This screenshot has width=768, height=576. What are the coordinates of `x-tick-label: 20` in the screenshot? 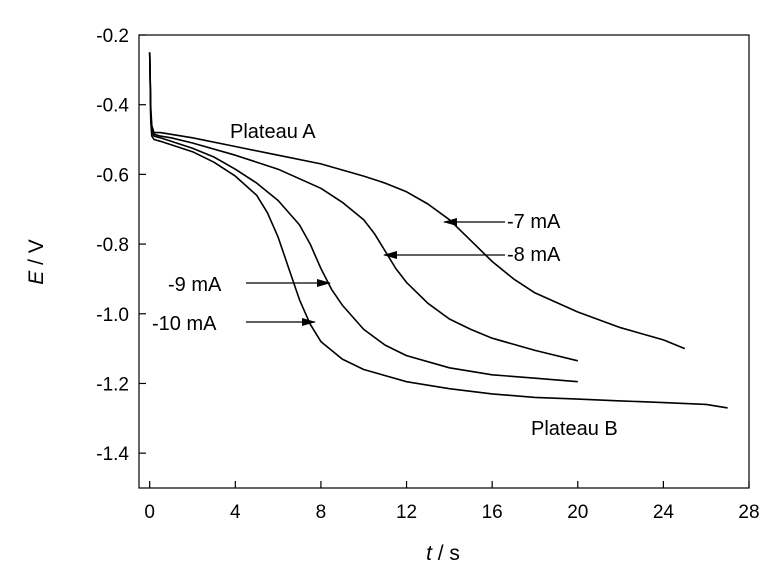 It's located at (577, 512).